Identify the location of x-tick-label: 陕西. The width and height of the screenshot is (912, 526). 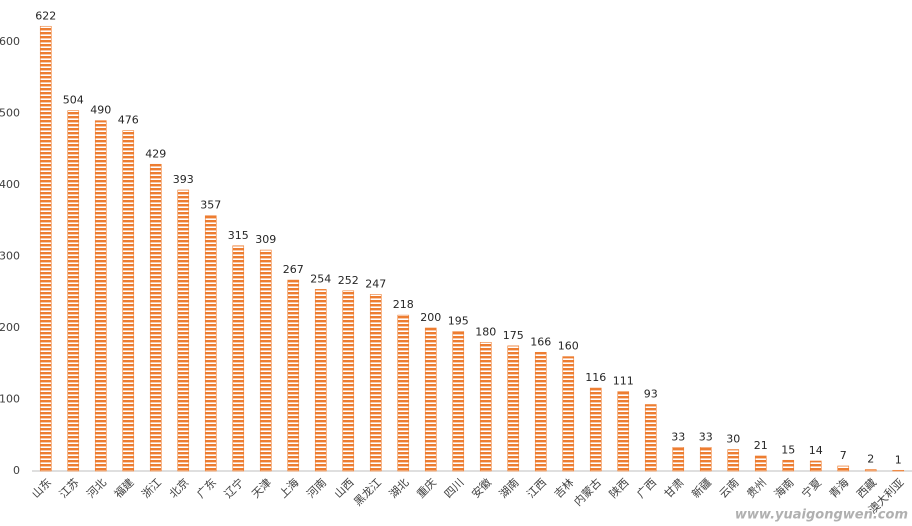
(618, 487).